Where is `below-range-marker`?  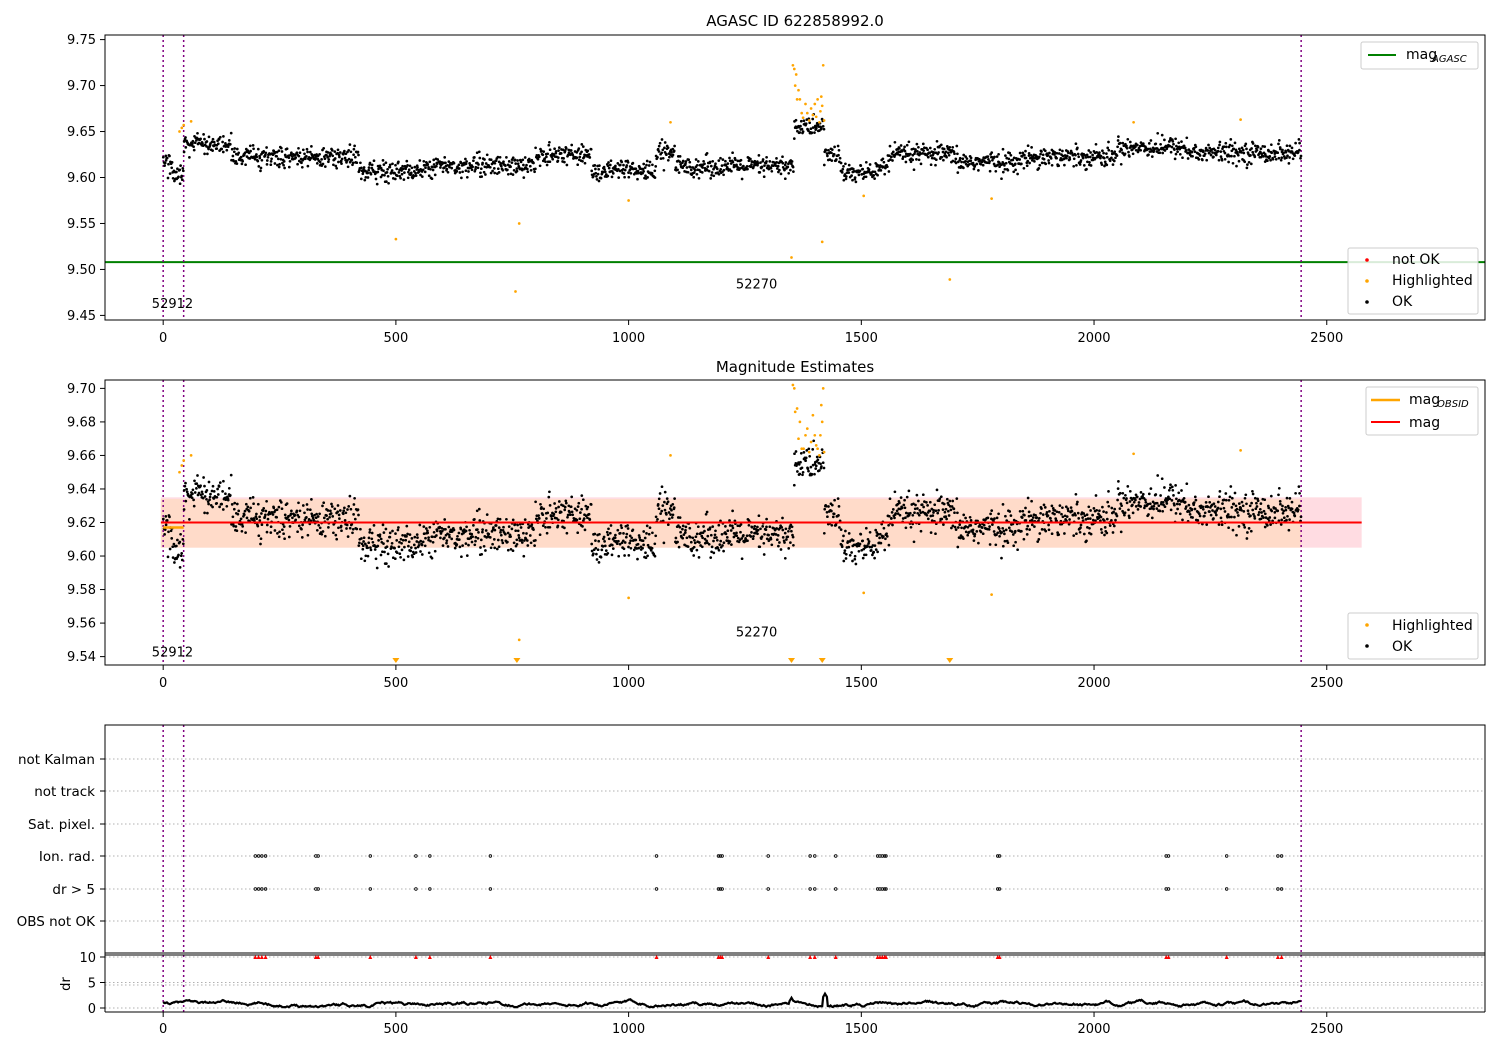
below-range-marker is located at coordinates (517, 660).